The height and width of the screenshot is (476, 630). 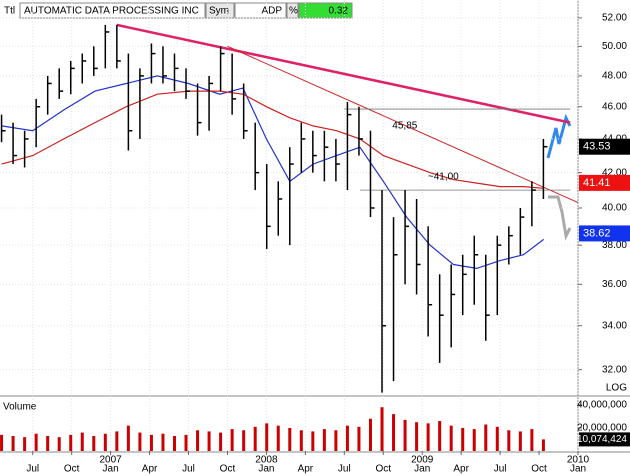 What do you see at coordinates (602, 405) in the screenshot?
I see `y-tick-label: 40,000,000` at bounding box center [602, 405].